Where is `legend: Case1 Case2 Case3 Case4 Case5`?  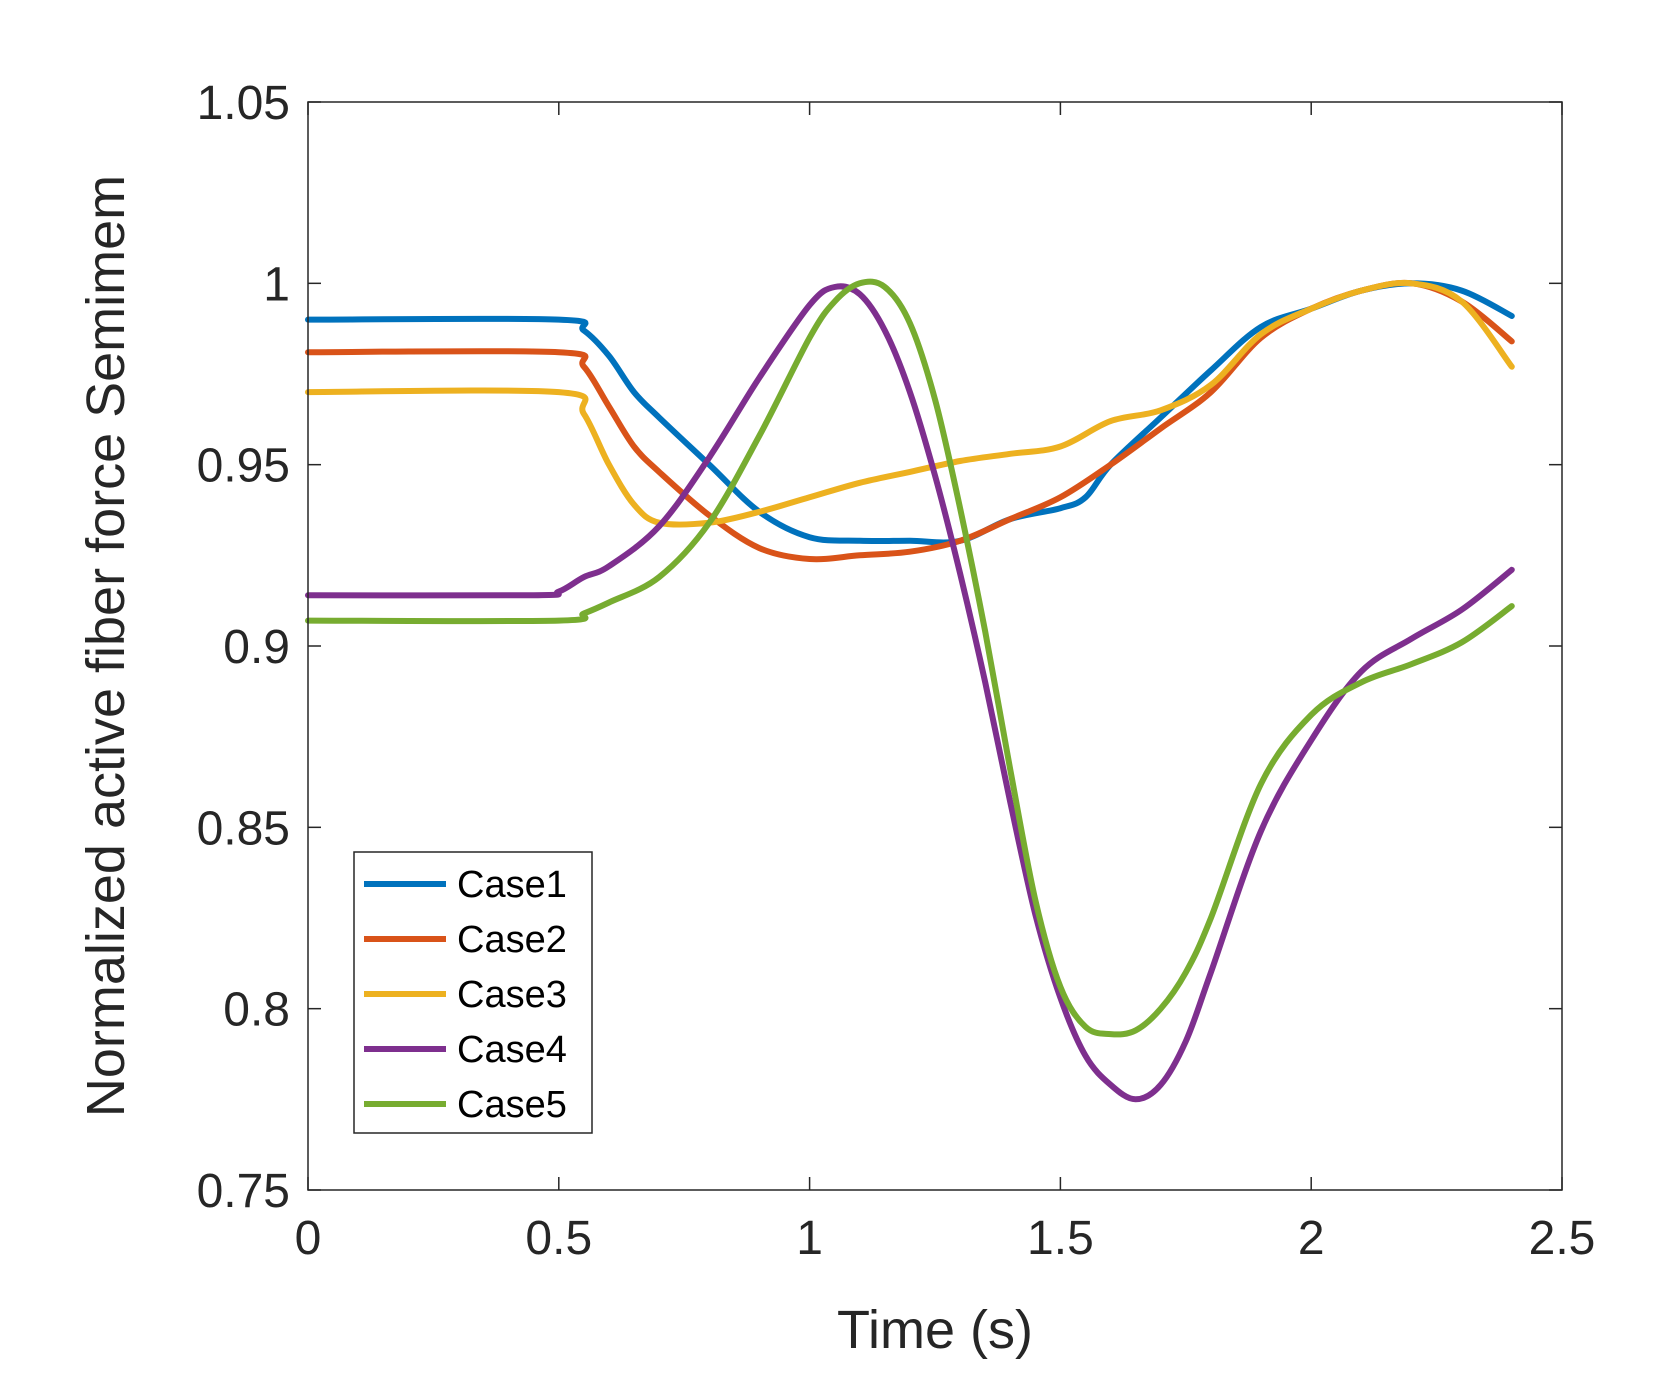 legend: Case1 Case2 Case3 Case4 Case5 is located at coordinates (473, 992).